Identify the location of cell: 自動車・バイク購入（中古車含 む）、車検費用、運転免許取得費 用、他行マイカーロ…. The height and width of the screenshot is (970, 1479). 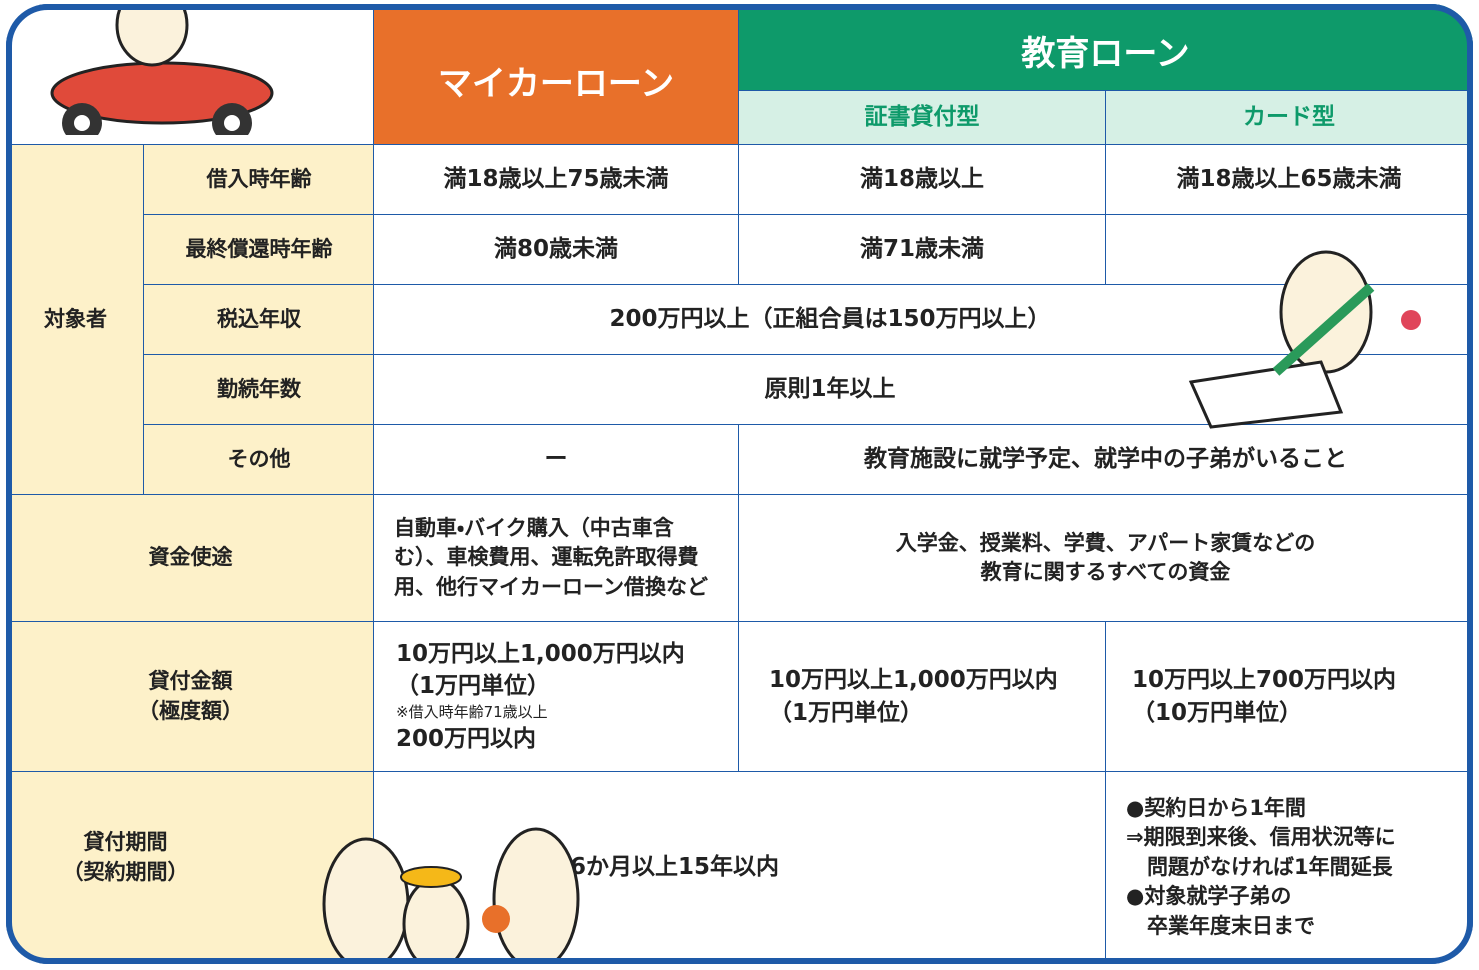
(556, 558).